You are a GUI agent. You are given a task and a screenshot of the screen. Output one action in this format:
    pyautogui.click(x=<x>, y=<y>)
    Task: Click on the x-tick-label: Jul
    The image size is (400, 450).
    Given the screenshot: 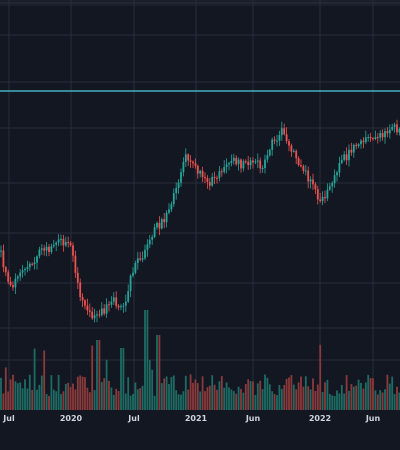 What is the action you would take?
    pyautogui.click(x=8, y=418)
    